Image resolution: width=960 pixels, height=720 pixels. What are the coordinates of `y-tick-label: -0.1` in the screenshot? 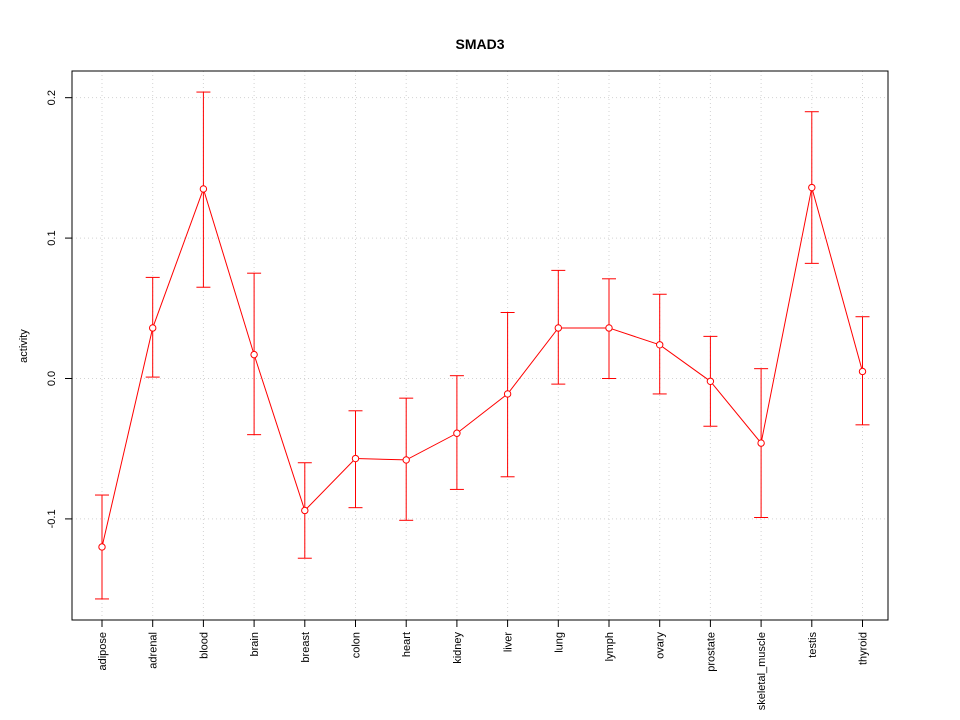 It's located at (52, 518).